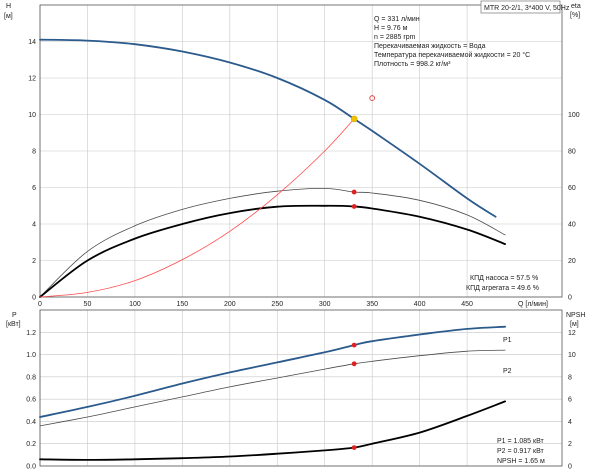  Describe the element at coordinates (572, 188) in the screenshot. I see `top-right-tick-3: 60` at that location.